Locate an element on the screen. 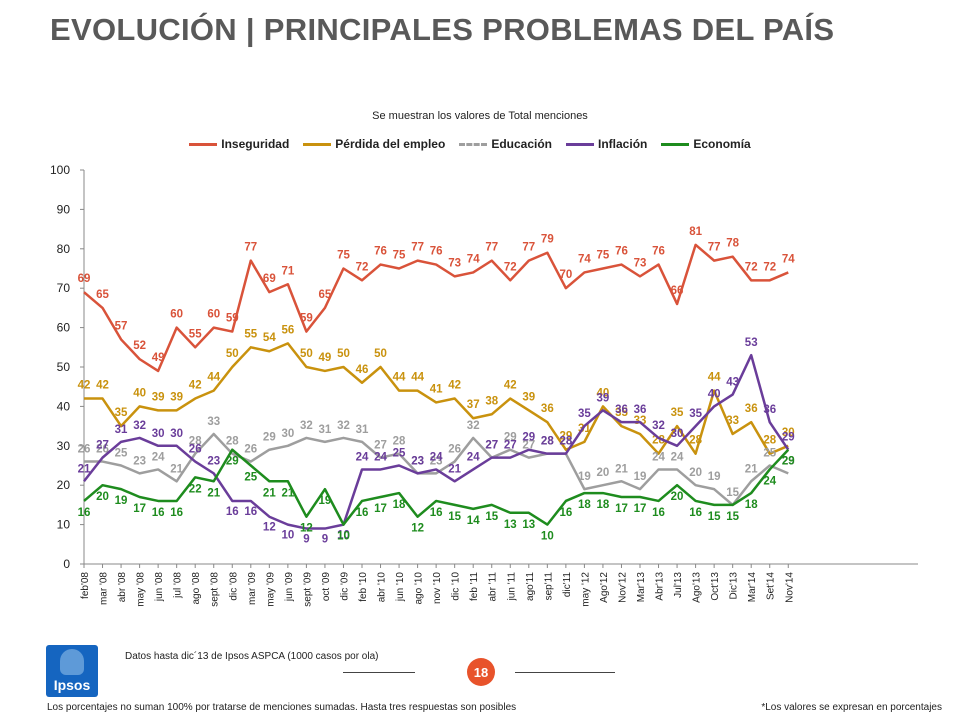 This screenshot has height=720, width=960. x-tick-label: nov '10 is located at coordinates (437, 588).